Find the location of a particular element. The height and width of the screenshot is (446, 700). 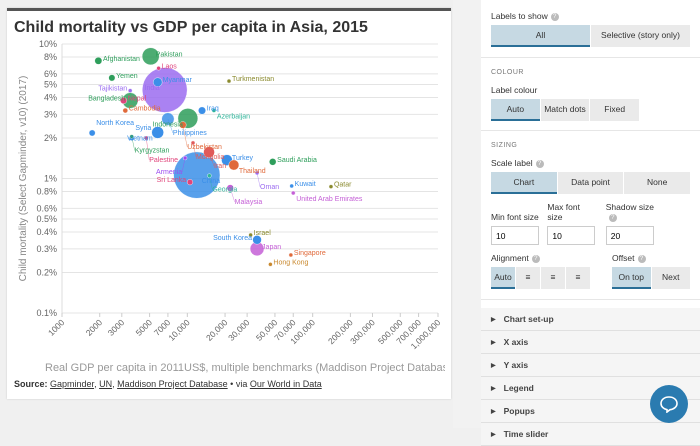

min-font-label: Min font size is located at coordinates (515, 217).